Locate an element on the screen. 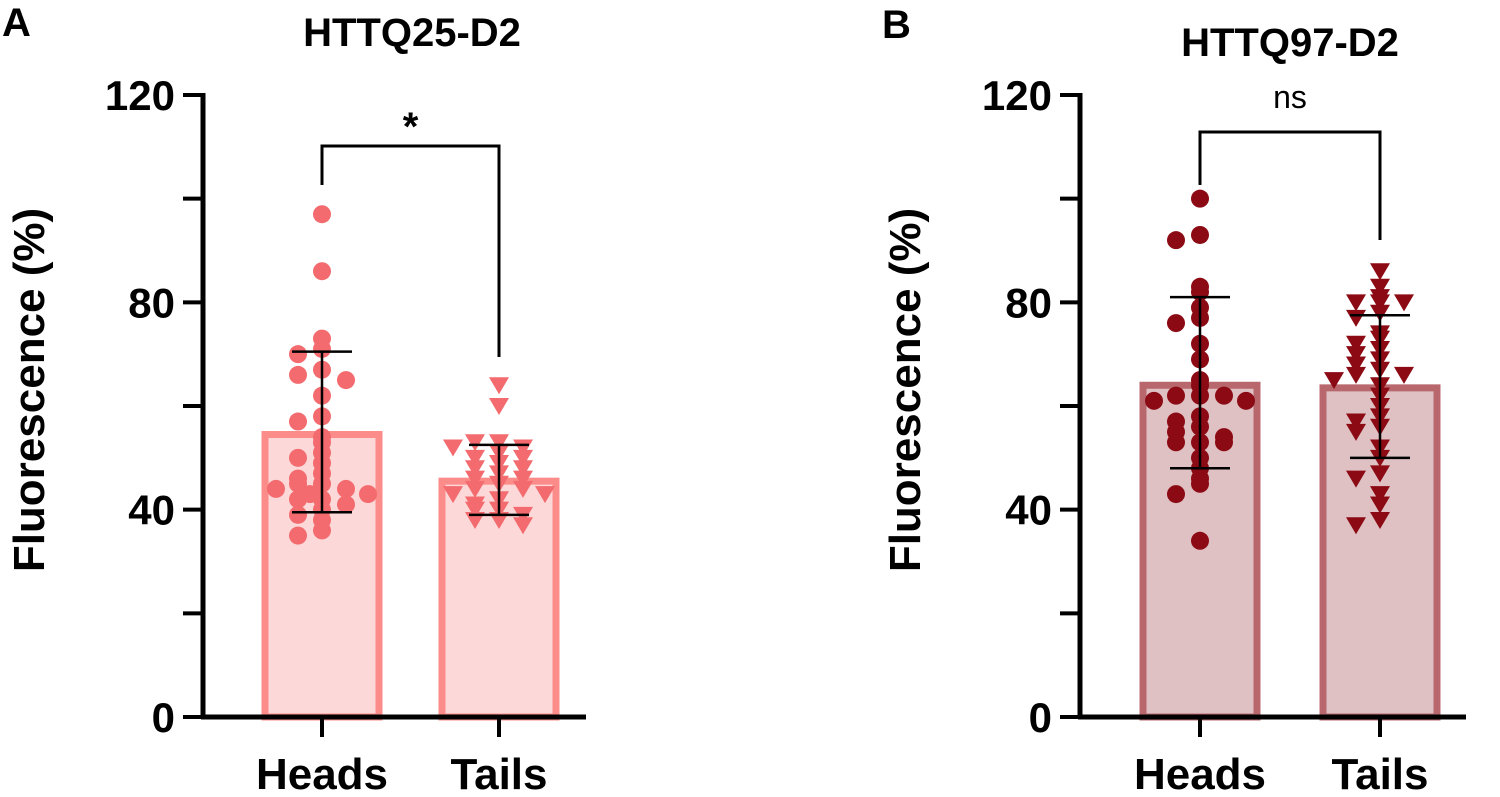 Image resolution: width=1500 pixels, height=797 pixels. panel-b-significance-label: ns is located at coordinates (1290, 97).